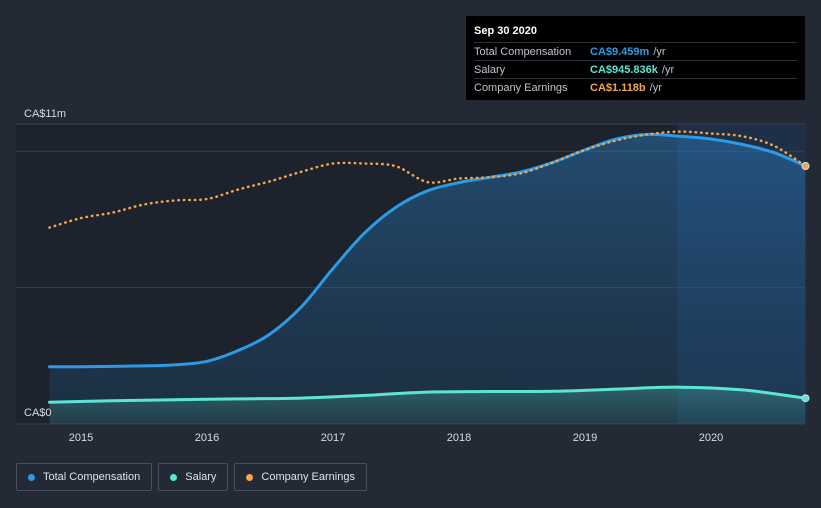  What do you see at coordinates (490, 69) in the screenshot?
I see `tooltip-label: Salary` at bounding box center [490, 69].